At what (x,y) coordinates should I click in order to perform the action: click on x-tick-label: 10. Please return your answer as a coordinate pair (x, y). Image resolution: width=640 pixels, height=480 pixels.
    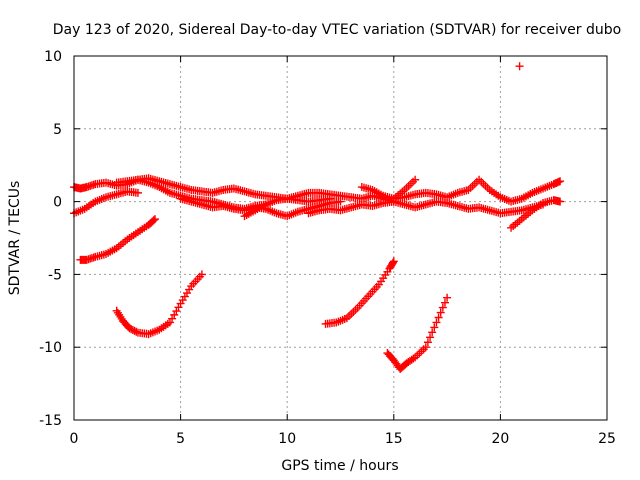
    Looking at the image, I should click on (287, 439).